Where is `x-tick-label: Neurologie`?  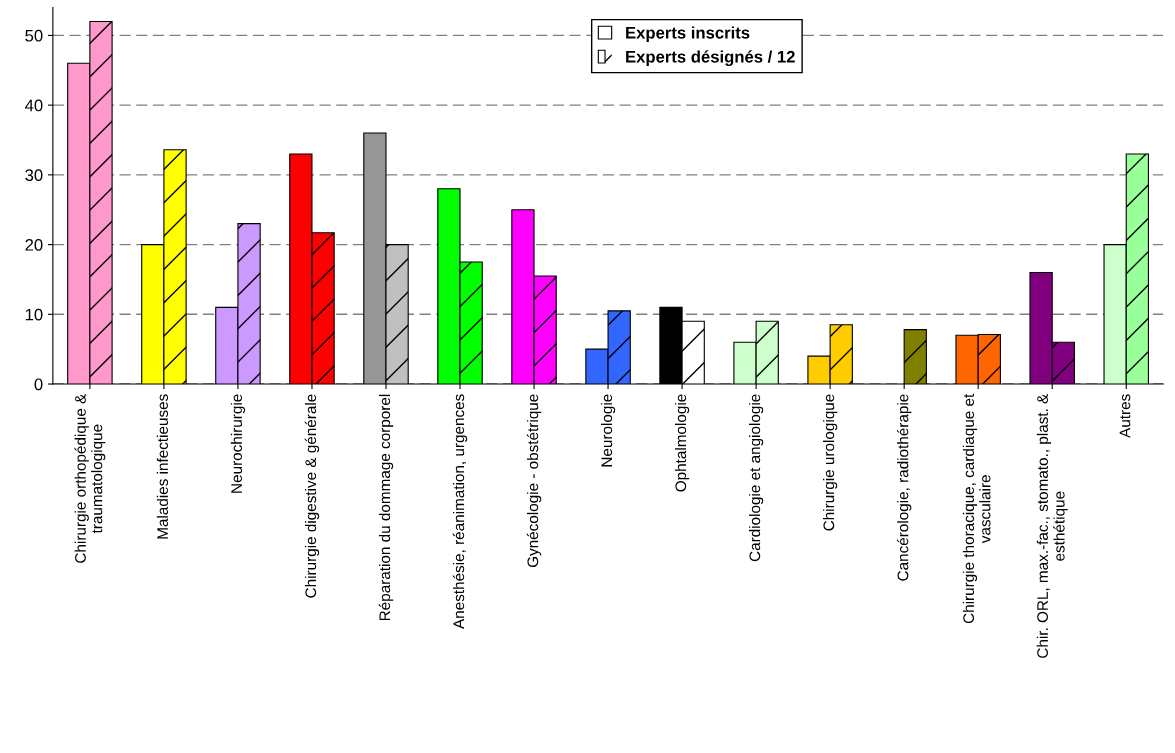
x-tick-label: Neurologie is located at coordinates (608, 430).